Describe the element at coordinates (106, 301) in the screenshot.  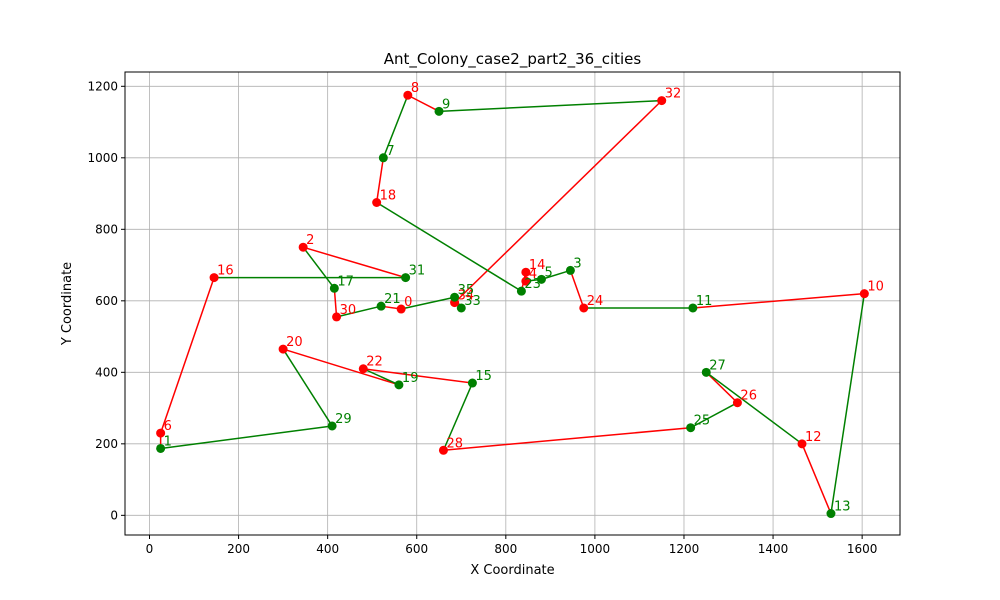
I see `y-tick-label: 600` at that location.